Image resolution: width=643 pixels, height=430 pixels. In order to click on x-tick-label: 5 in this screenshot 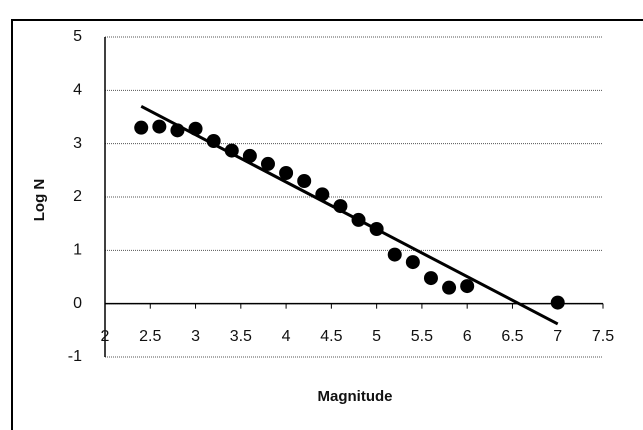, I will do `click(376, 336)`.